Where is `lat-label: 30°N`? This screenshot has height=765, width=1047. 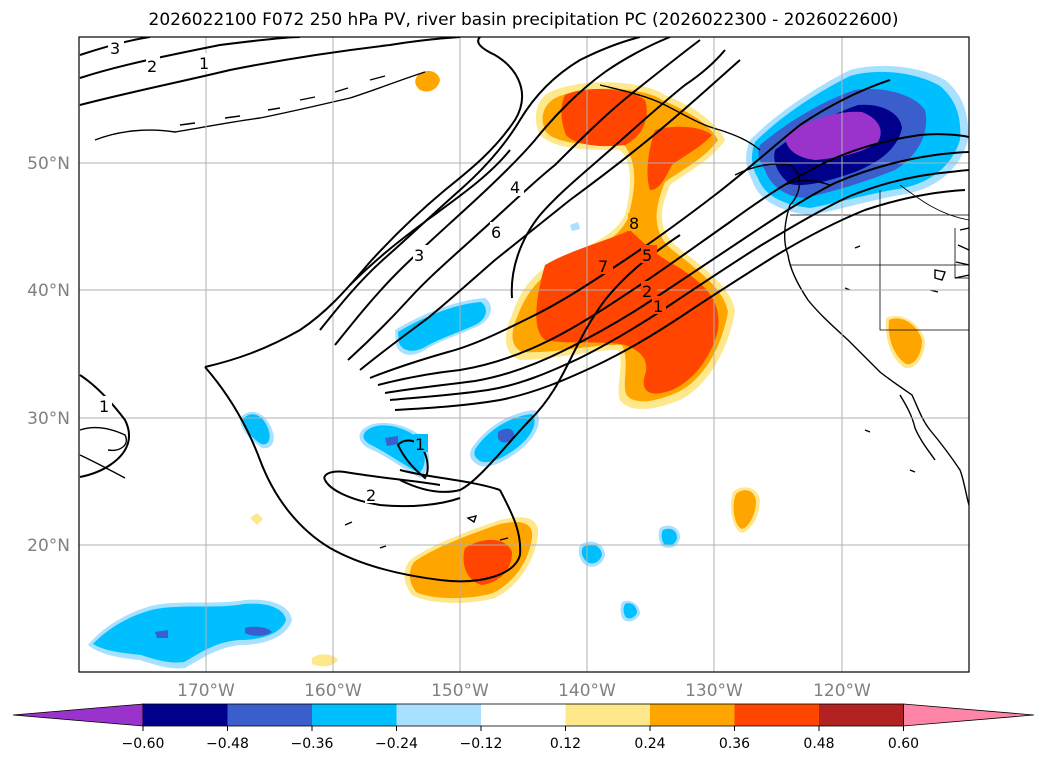
lat-label: 30°N is located at coordinates (48, 419).